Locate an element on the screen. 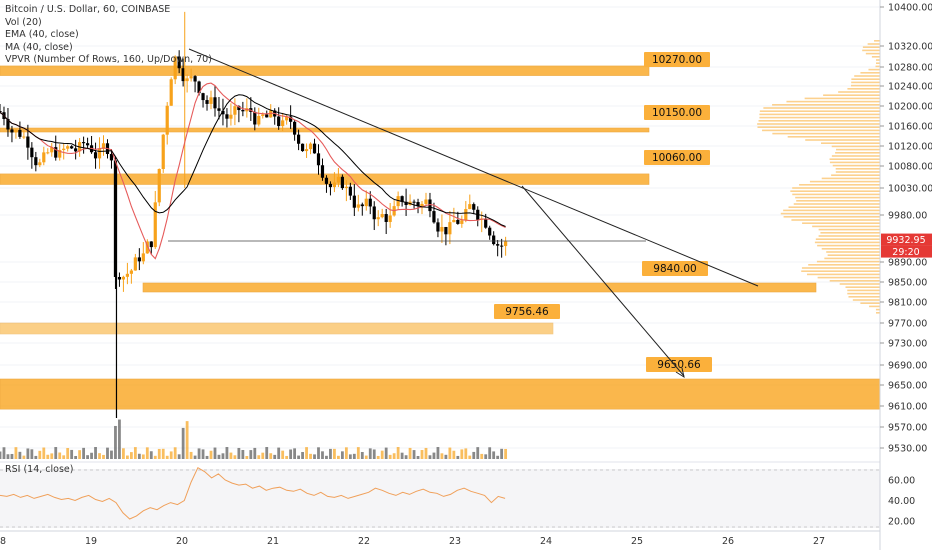 Image resolution: width=932 pixels, height=555 pixels. legend-ema: EMA (40, close) is located at coordinates (42, 35).